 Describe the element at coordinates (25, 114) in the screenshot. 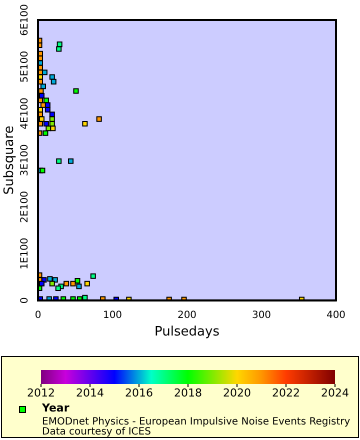

I see `y-tick-label: 4E100` at that location.